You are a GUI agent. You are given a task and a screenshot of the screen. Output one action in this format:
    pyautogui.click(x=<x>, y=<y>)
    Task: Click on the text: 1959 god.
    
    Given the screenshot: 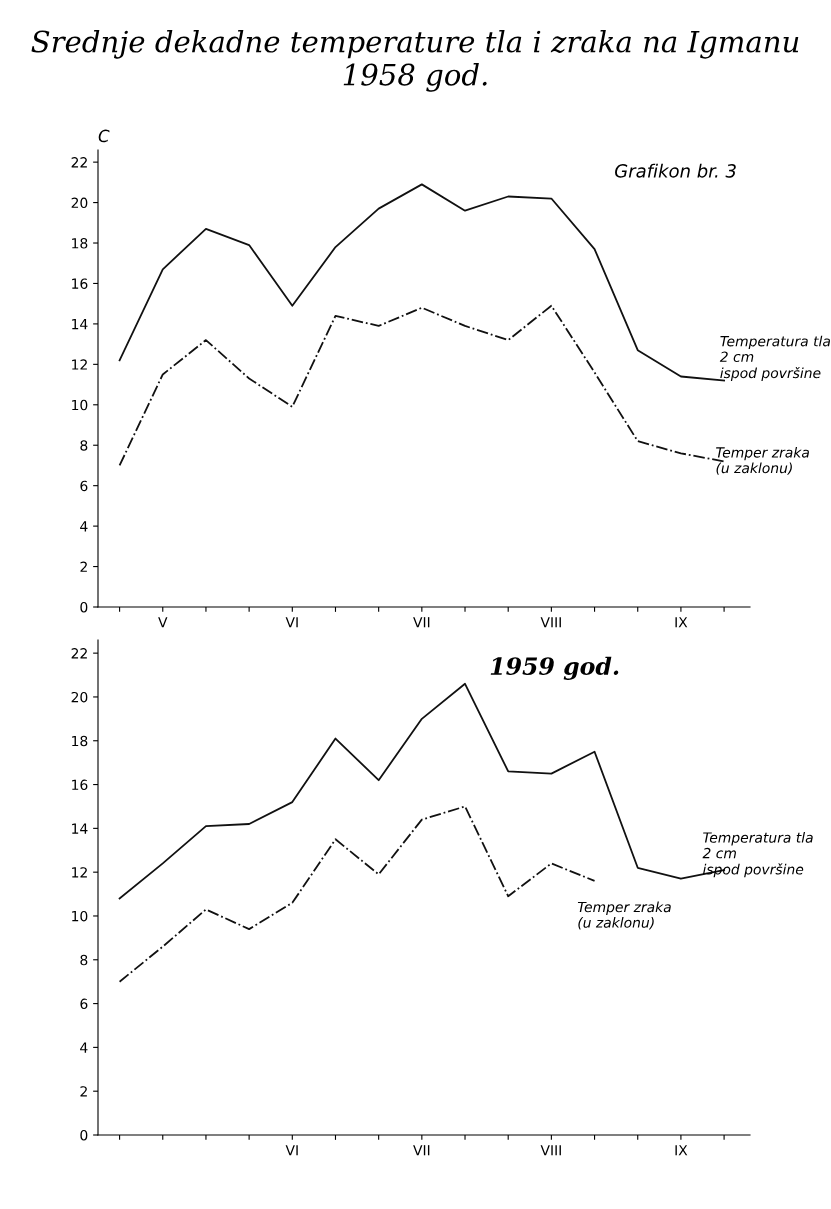 What is the action you would take?
    pyautogui.click(x=554, y=668)
    